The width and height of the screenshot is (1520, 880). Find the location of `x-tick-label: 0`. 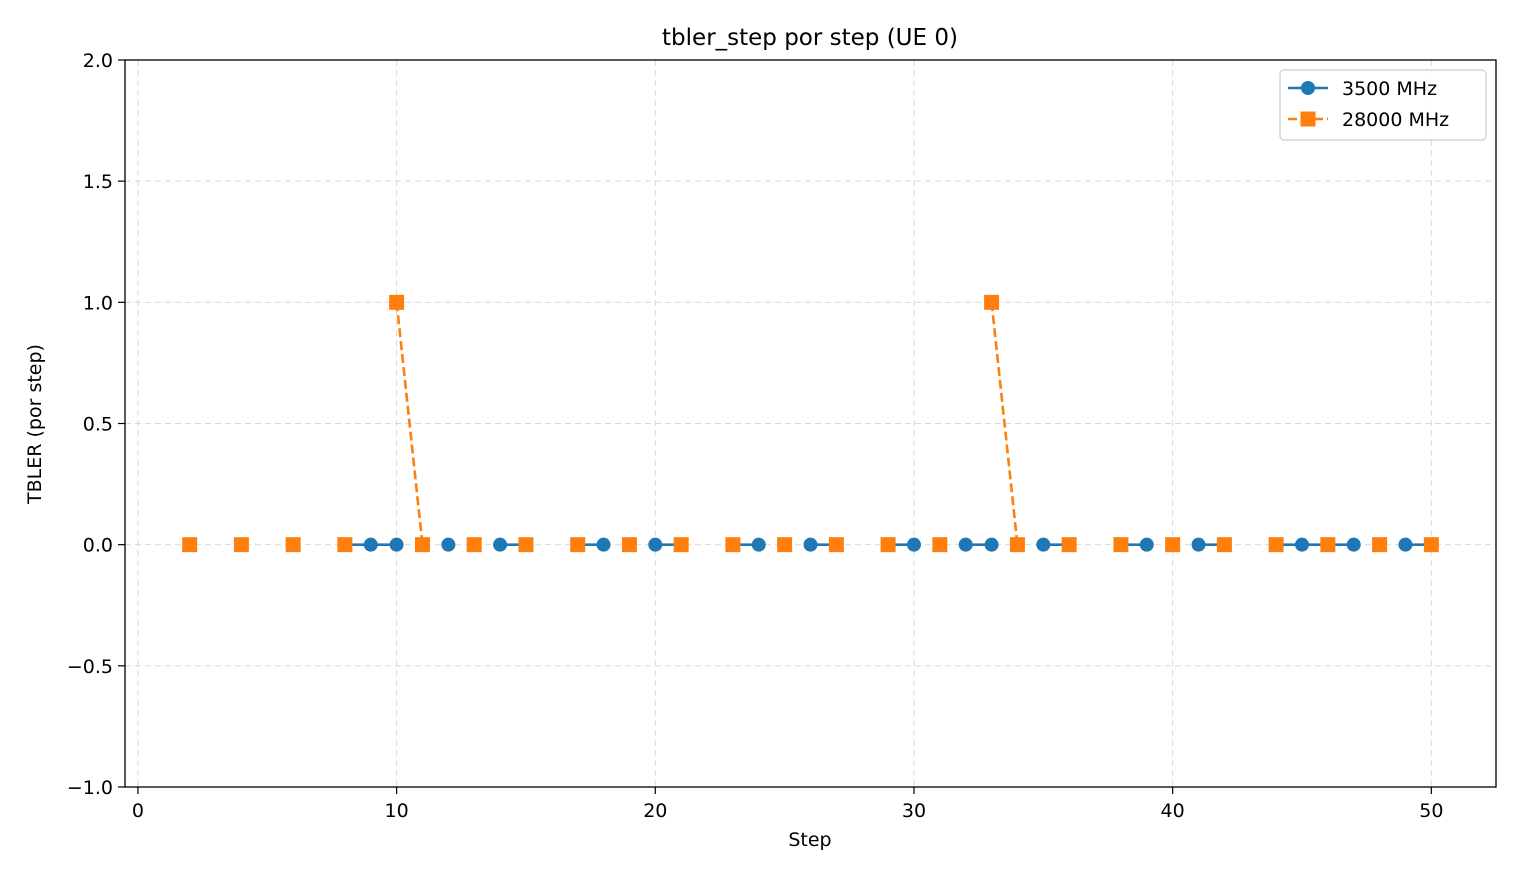

x-tick-label: 0 is located at coordinates (138, 811).